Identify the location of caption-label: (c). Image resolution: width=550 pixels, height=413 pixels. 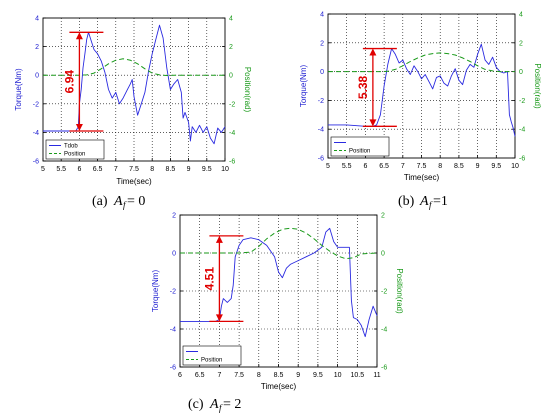
(196, 404).